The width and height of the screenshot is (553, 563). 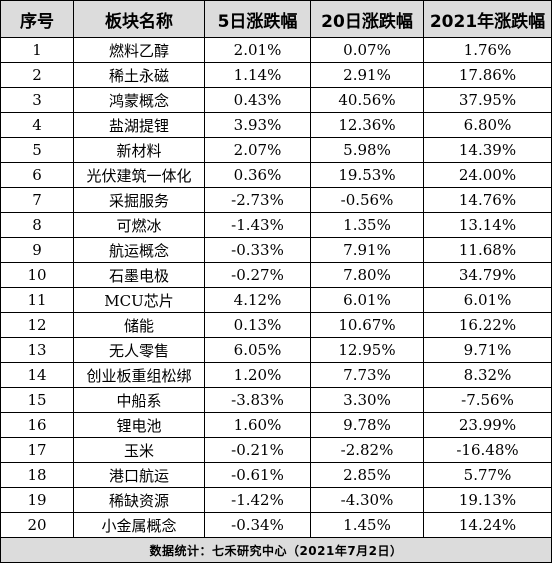 I want to click on cell-sector-name: 创业板重组松绑, so click(x=139, y=375).